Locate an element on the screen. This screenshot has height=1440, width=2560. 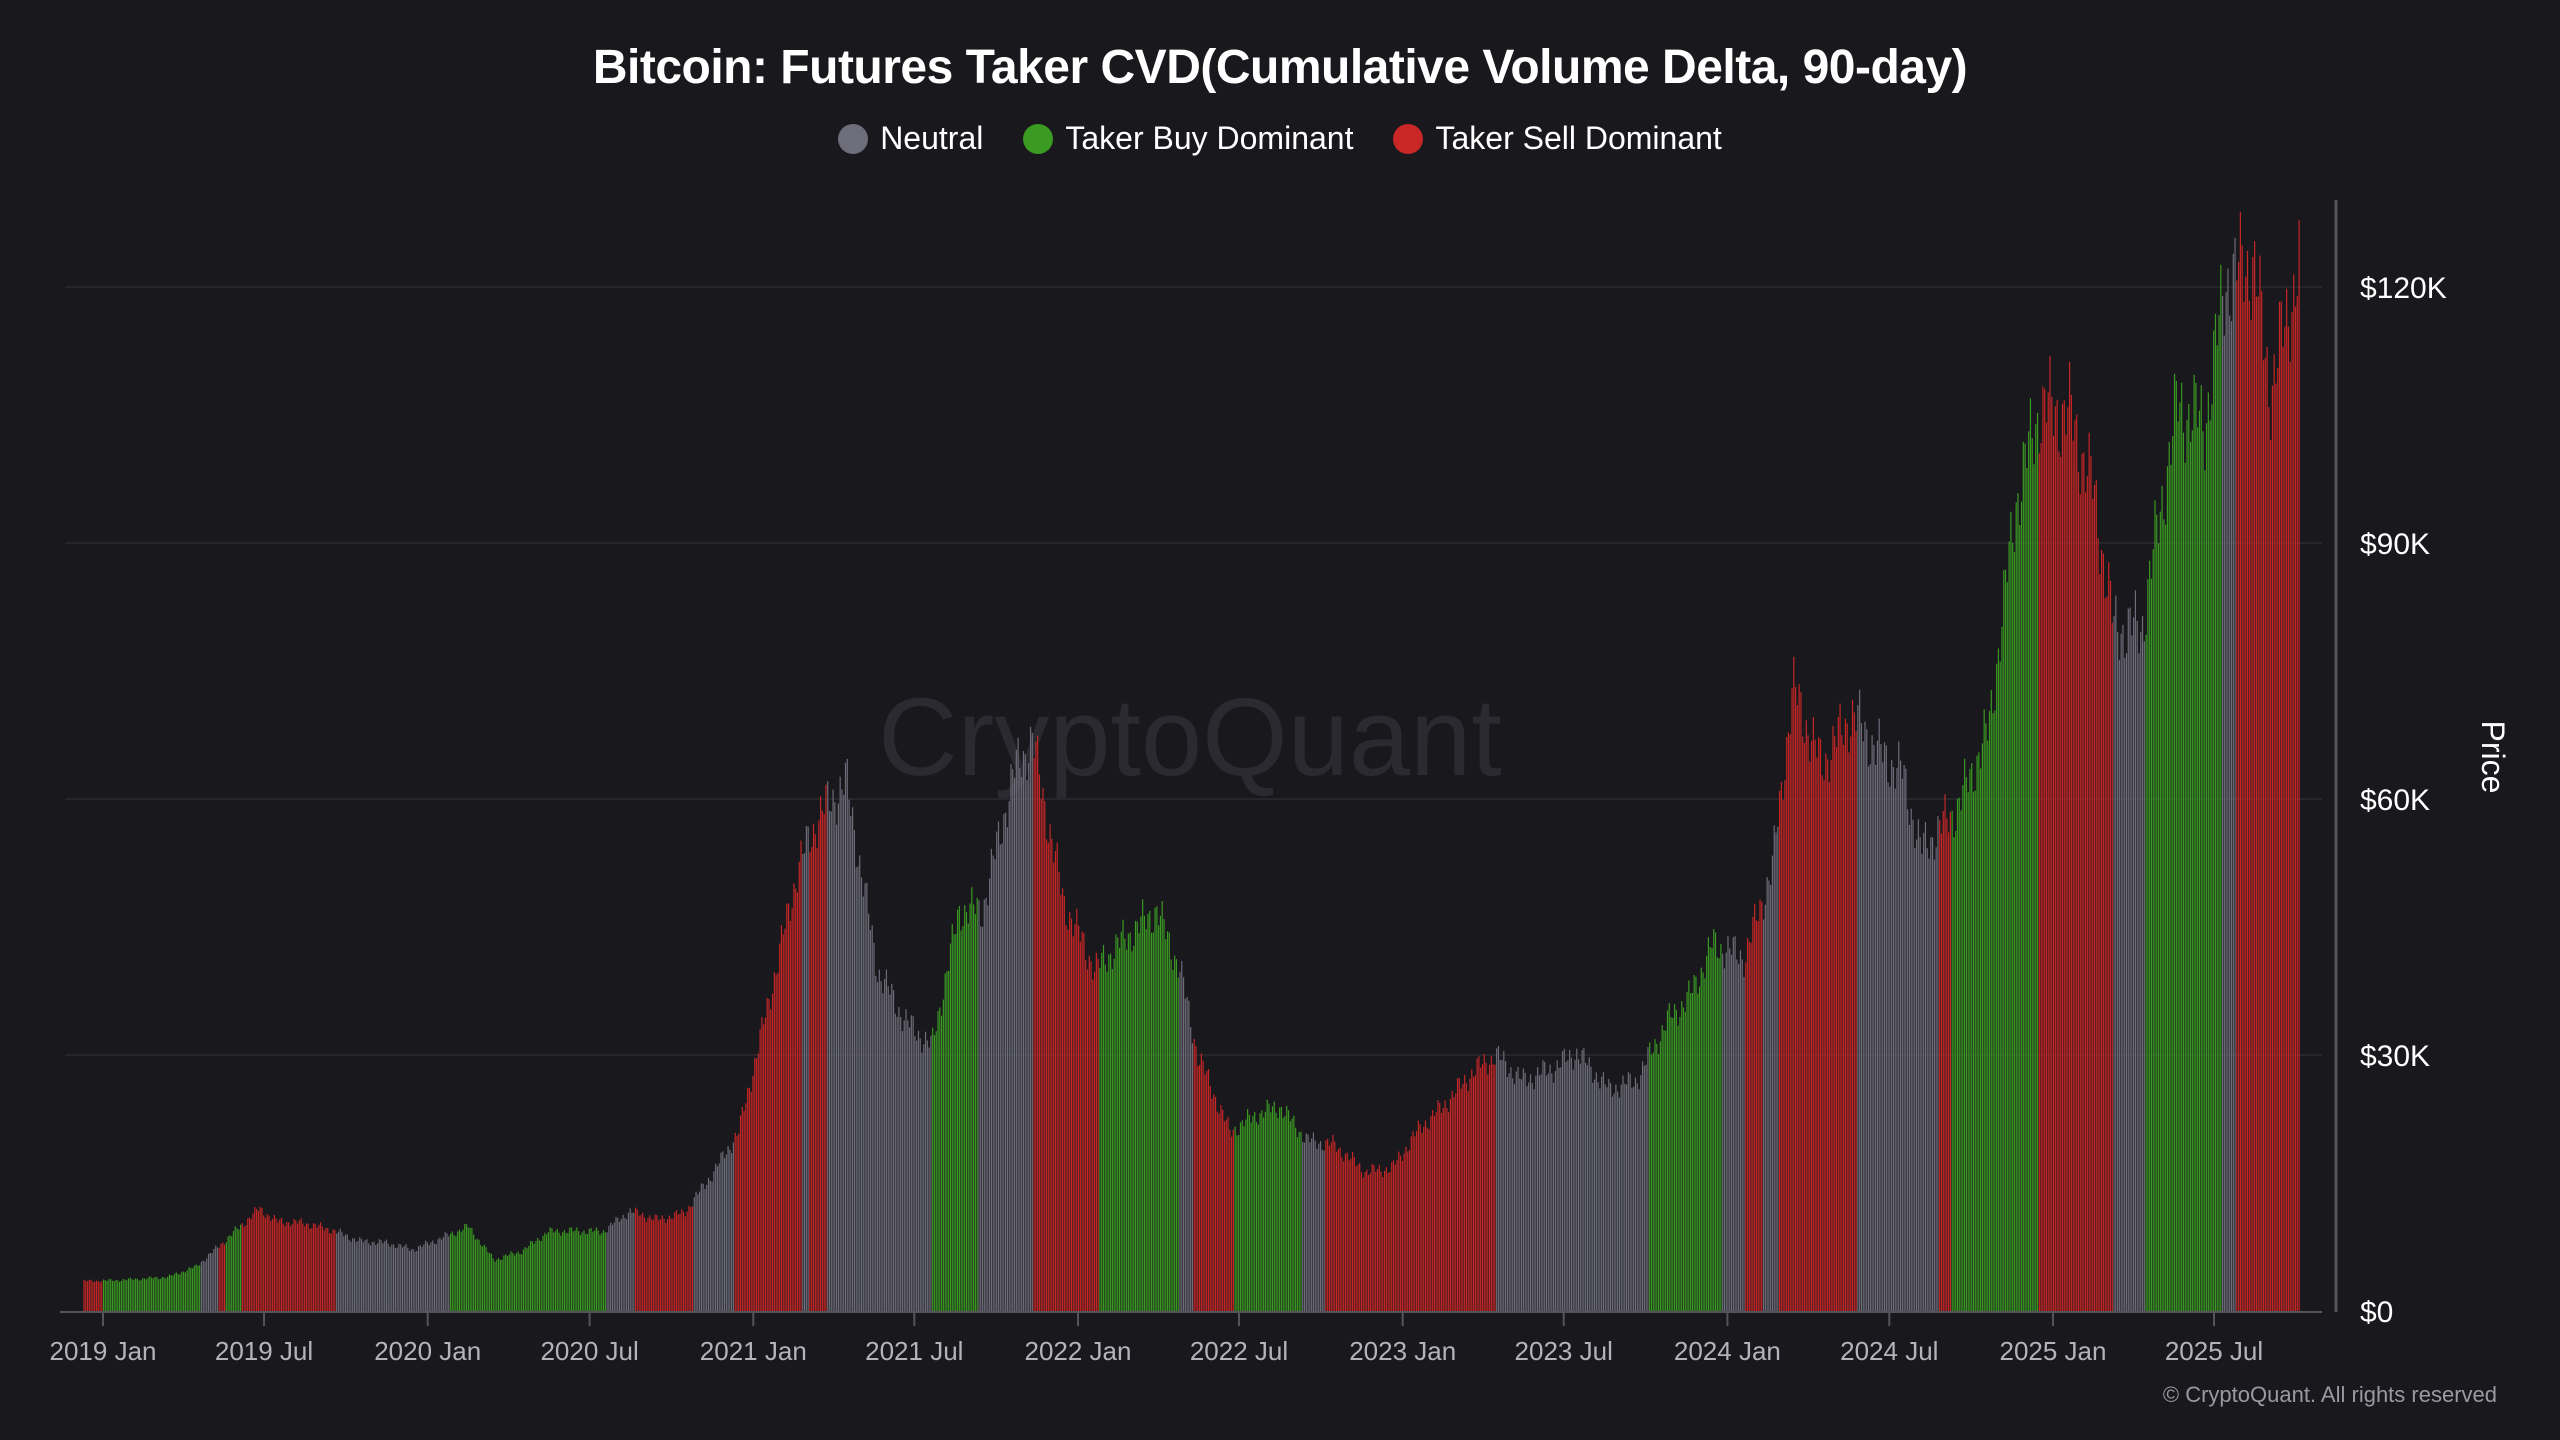
x-tick-label: 2024 Jan is located at coordinates (1727, 1351).